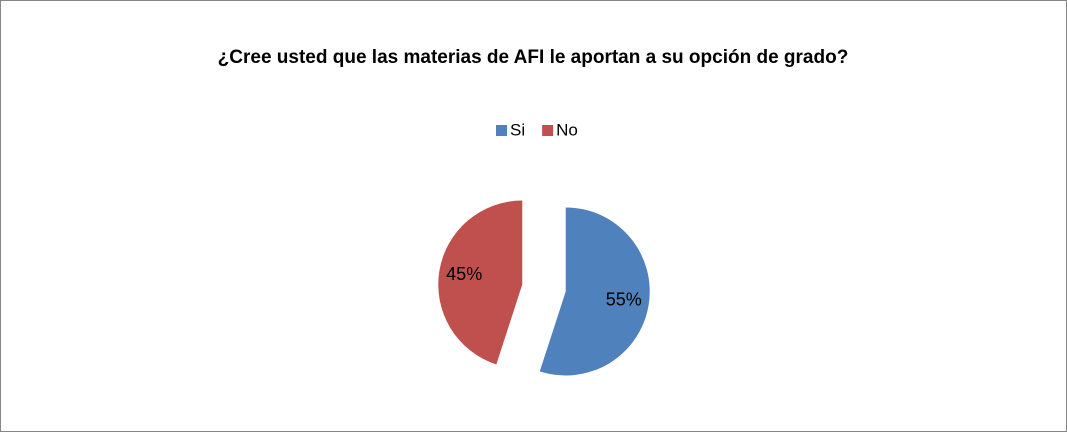 The width and height of the screenshot is (1067, 432). Describe the element at coordinates (464, 274) in the screenshot. I see `data-label: 45%` at that location.